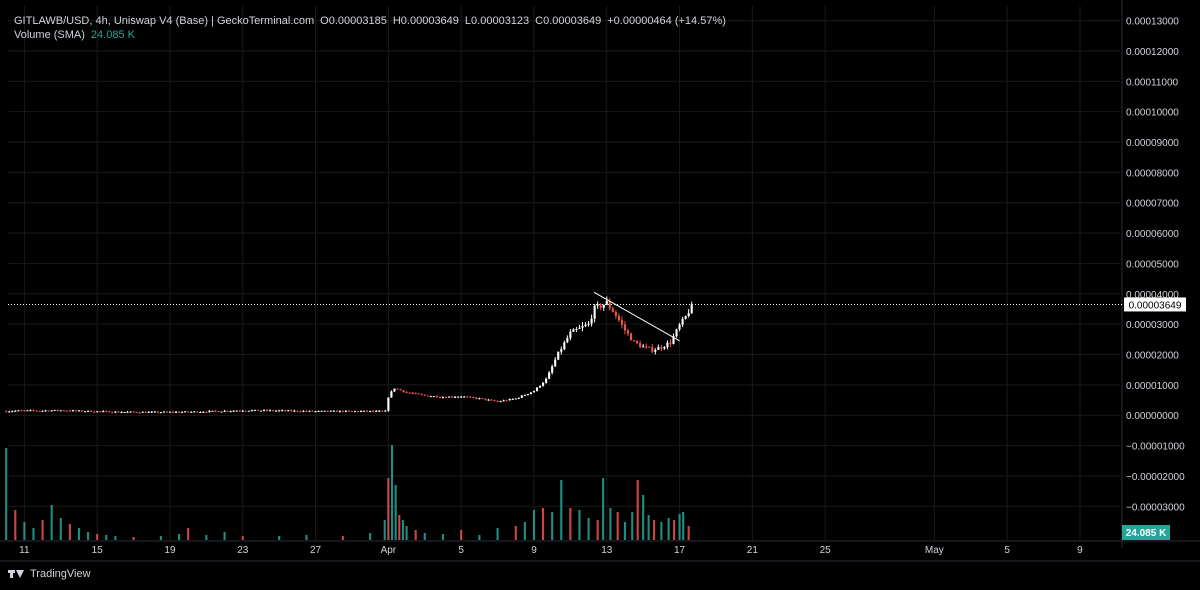 The height and width of the screenshot is (590, 1200). What do you see at coordinates (1152, 416) in the screenshot?
I see `y-tick-label: 0.00000000` at bounding box center [1152, 416].